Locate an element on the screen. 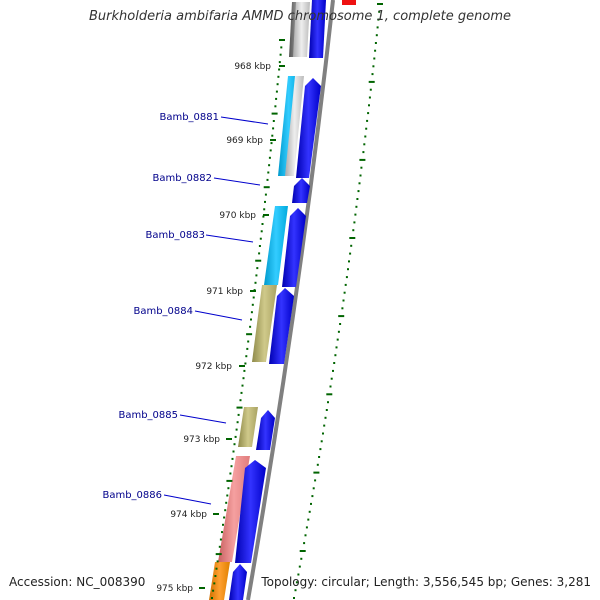 The height and width of the screenshot is (600, 600). gene-label-bamb-0883: Bamb_0883 is located at coordinates (175, 235).